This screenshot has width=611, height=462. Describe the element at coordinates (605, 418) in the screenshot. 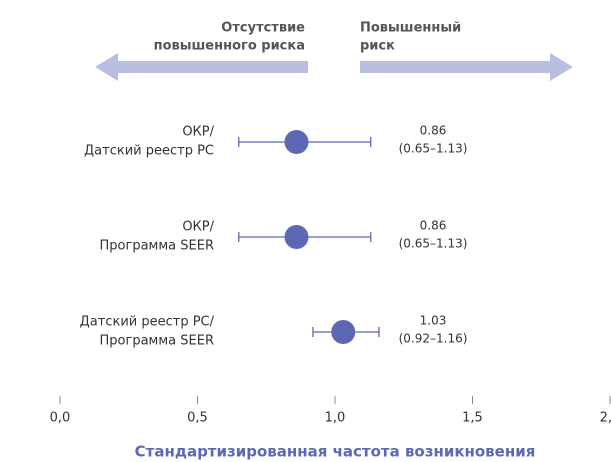

I see `x-tick-label: 2,0` at that location.